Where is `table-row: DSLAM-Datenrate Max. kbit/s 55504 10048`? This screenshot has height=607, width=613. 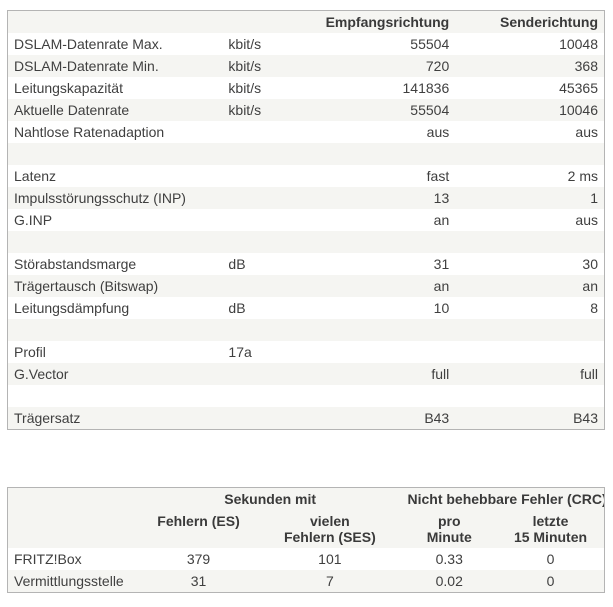
table-row: DSLAM-Datenrate Max. kbit/s 55504 10048 is located at coordinates (306, 44).